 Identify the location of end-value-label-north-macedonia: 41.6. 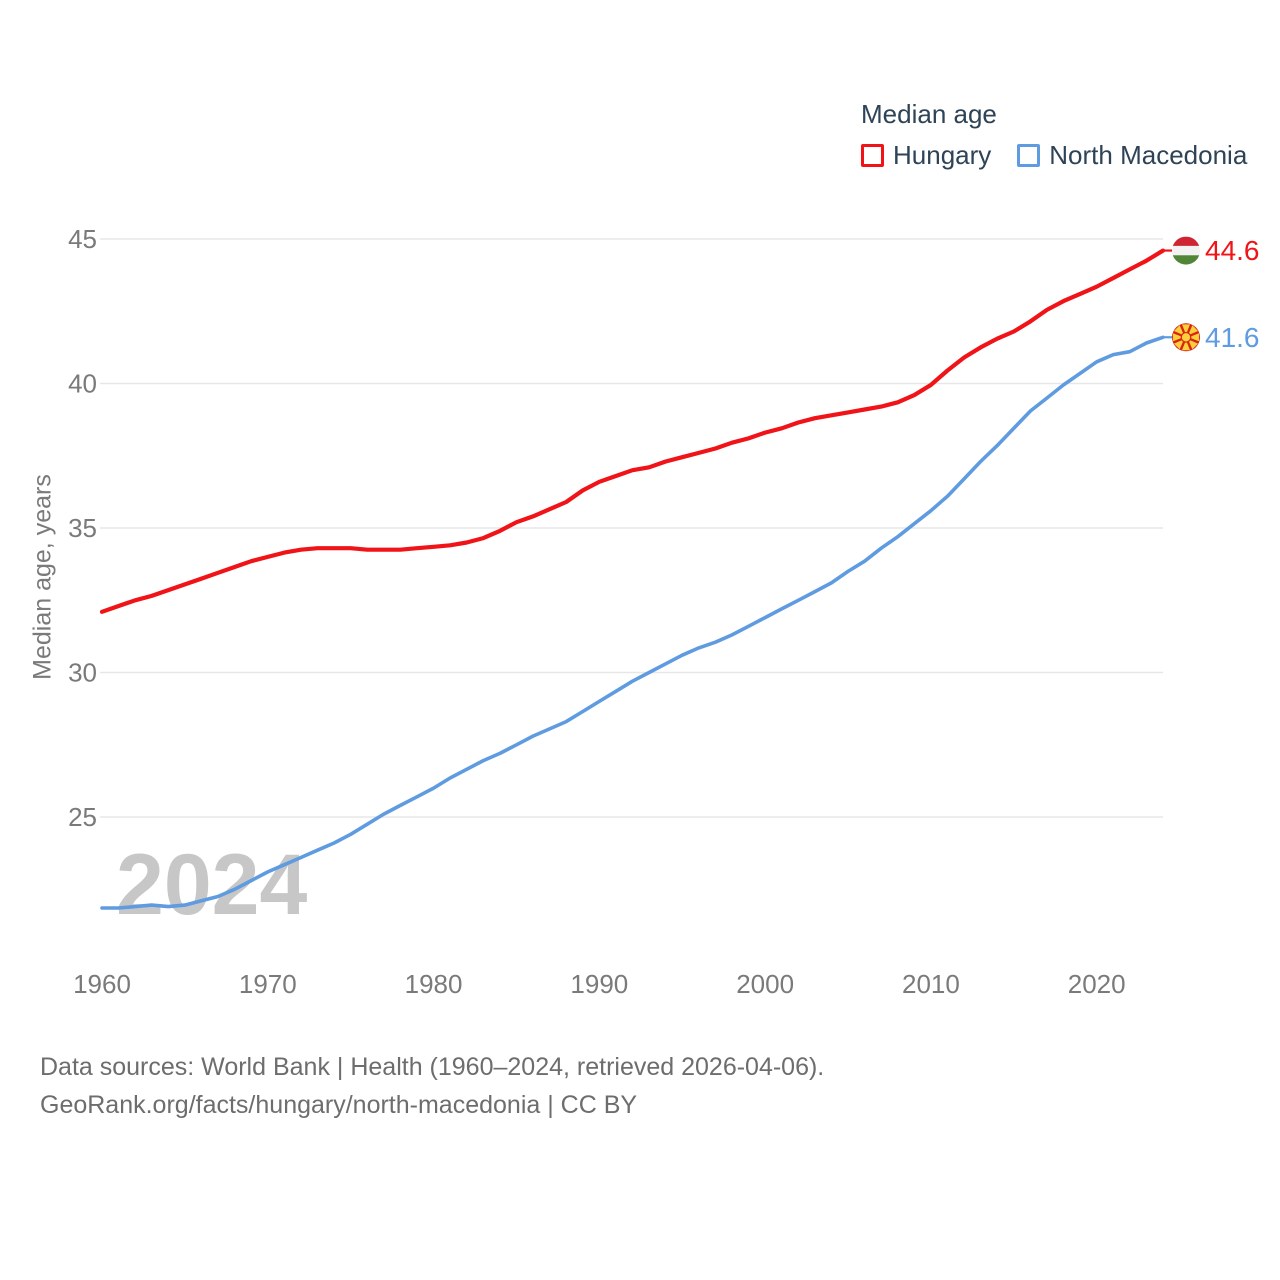
(1232, 337).